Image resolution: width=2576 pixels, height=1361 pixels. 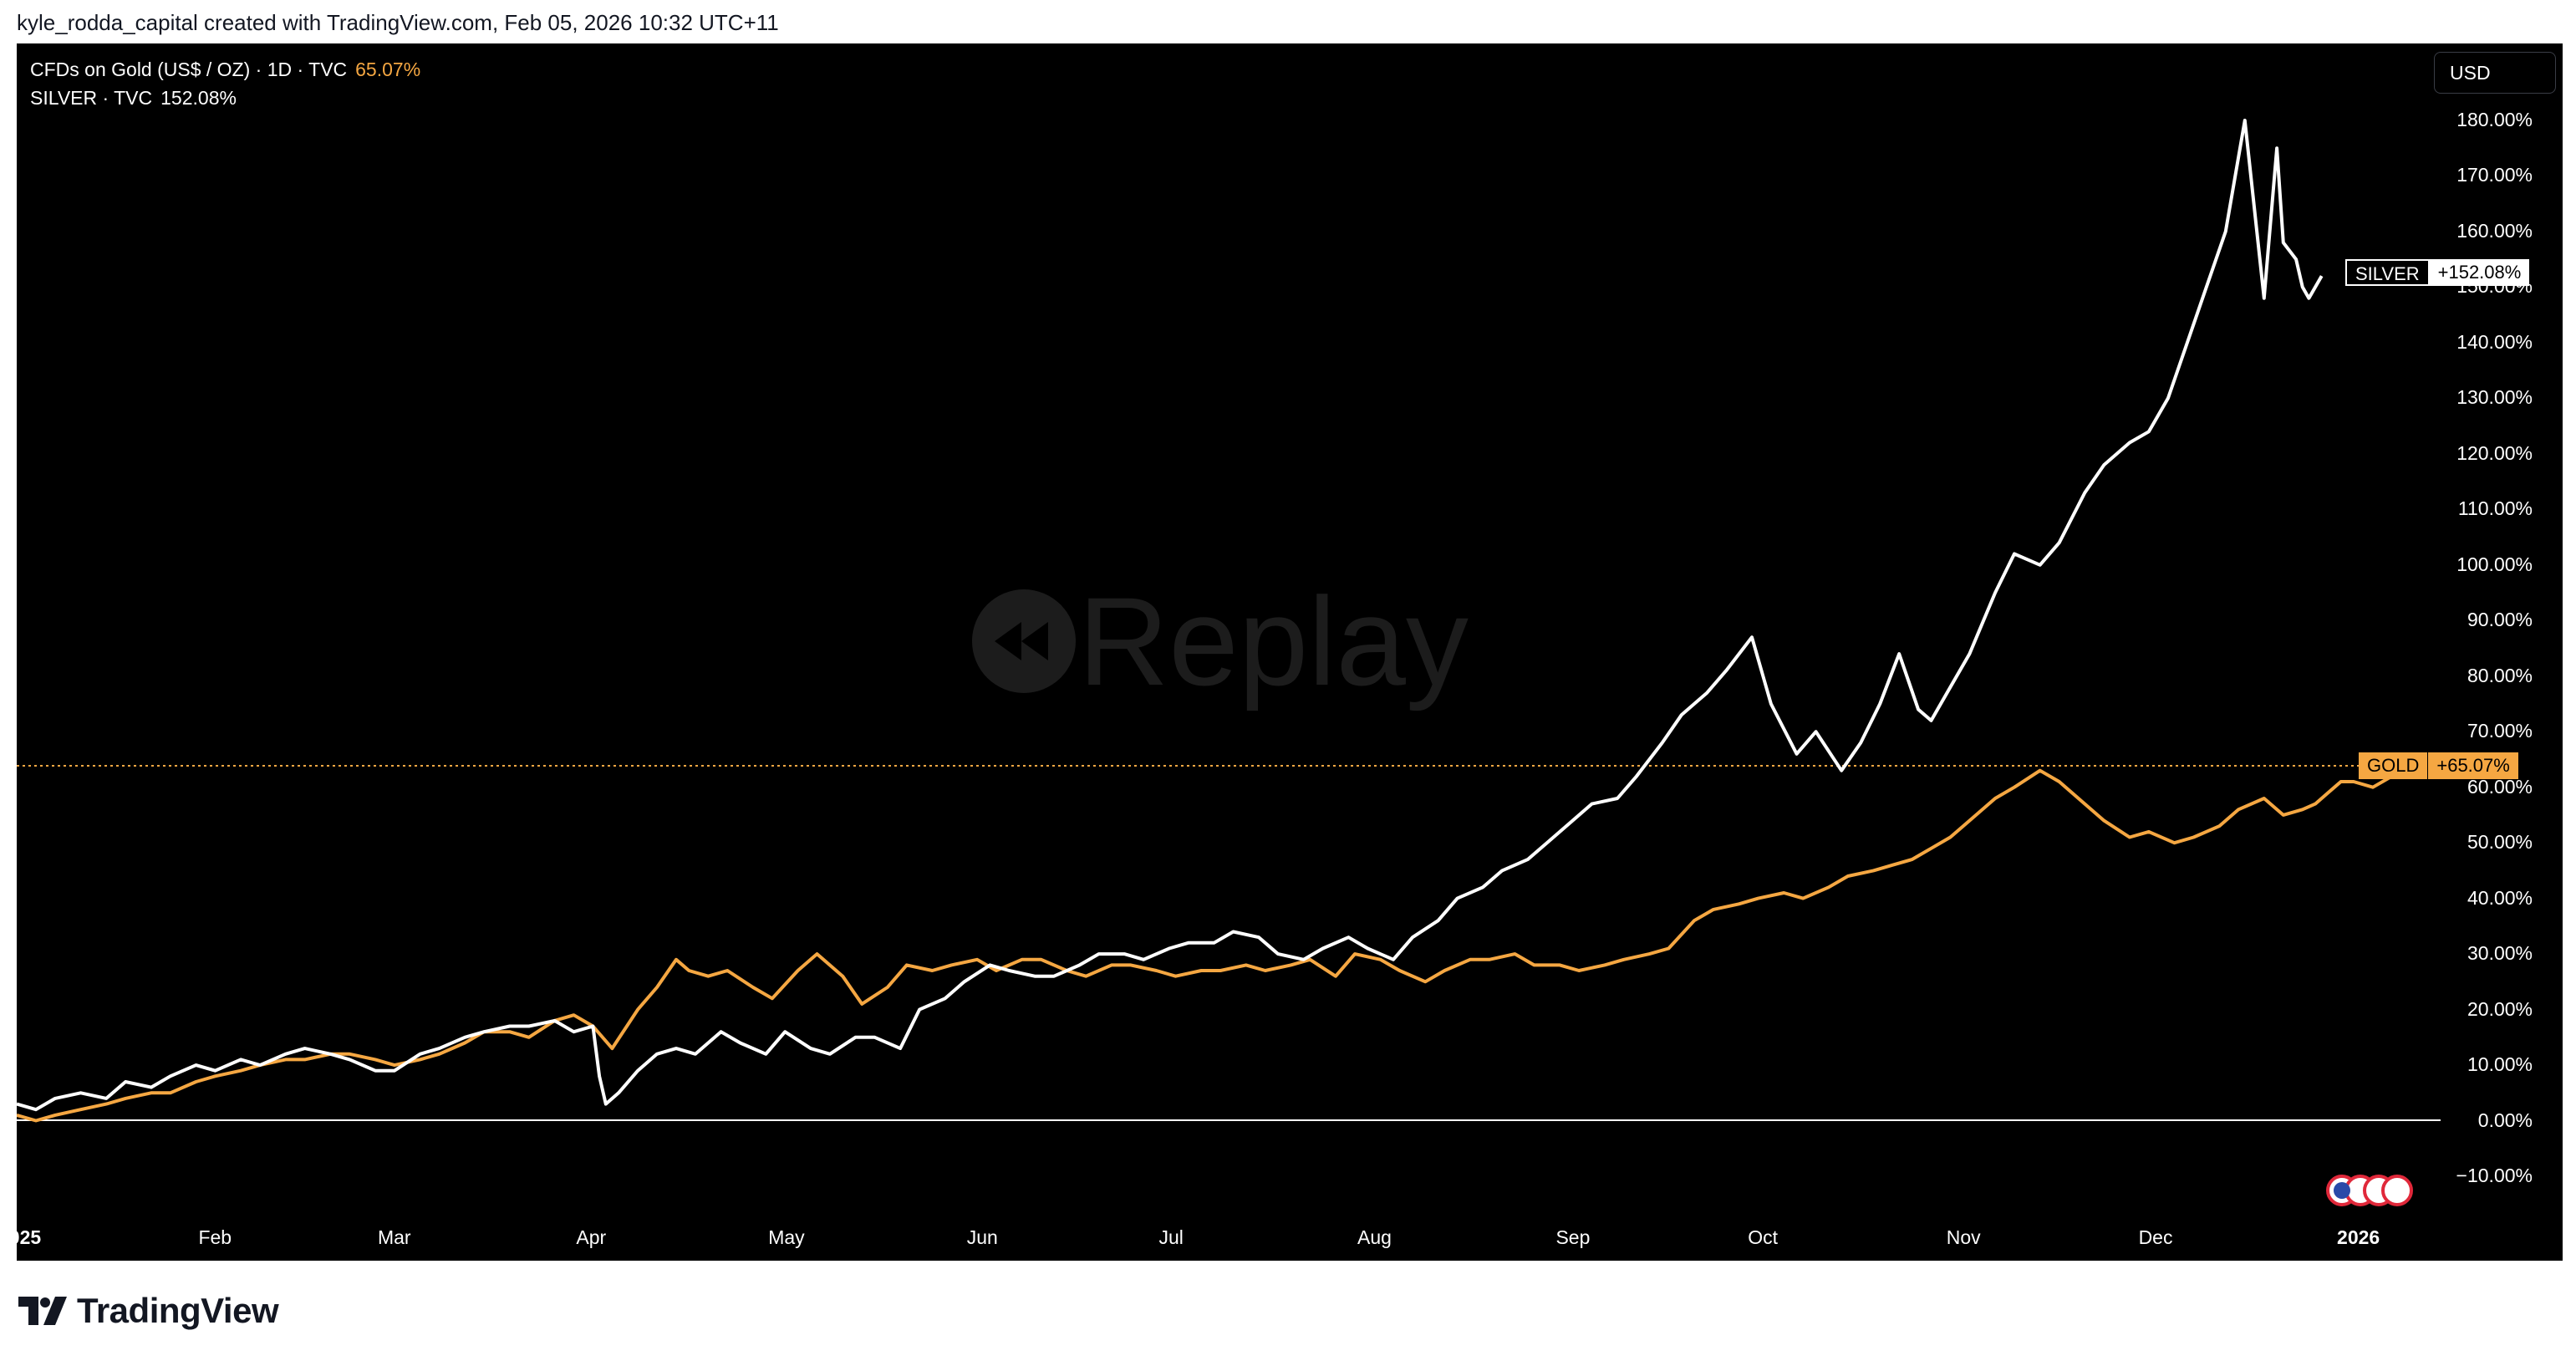 I want to click on tradingview-logo: TradingView, so click(x=148, y=1311).